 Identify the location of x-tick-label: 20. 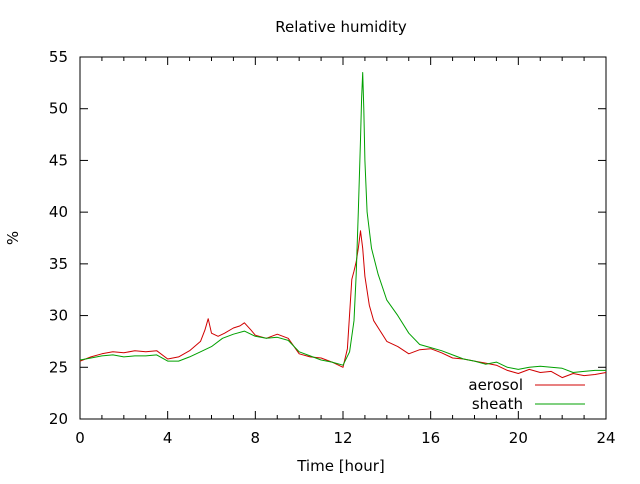
(518, 438).